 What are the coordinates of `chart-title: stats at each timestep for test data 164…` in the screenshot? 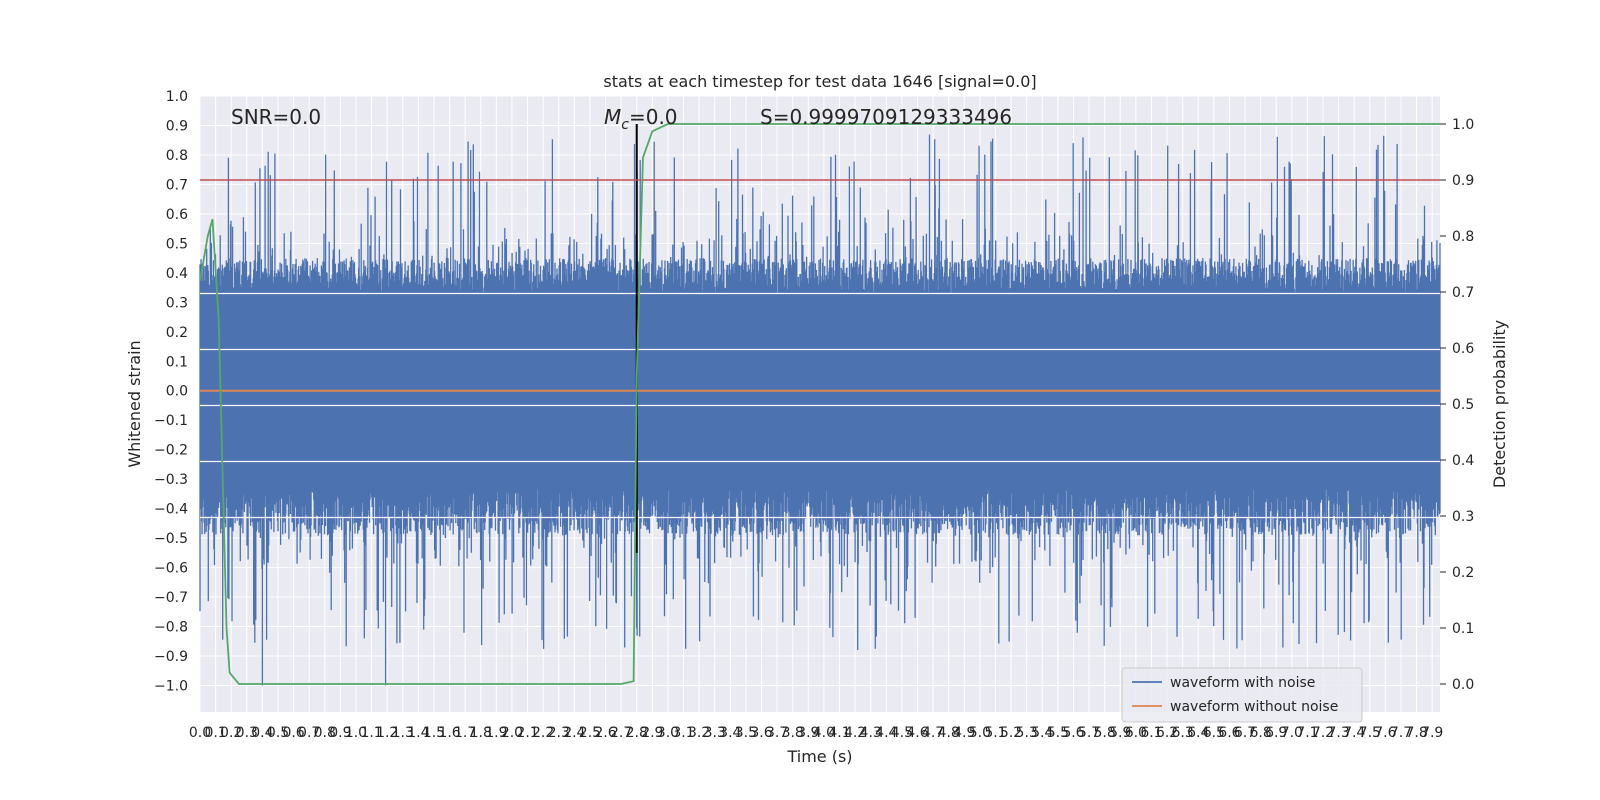 It's located at (819, 81).